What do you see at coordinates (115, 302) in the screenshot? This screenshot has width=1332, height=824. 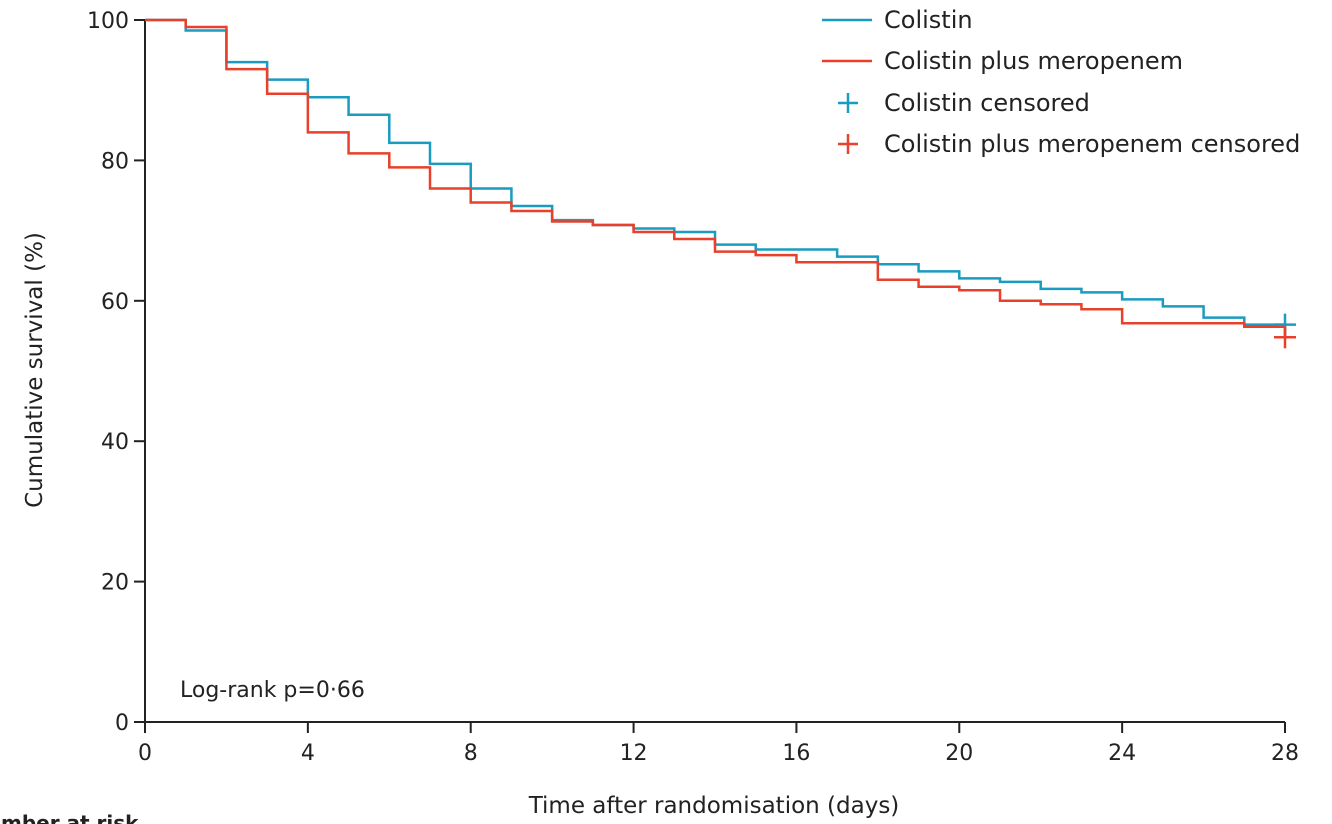 I see `y-tick-label: 60` at bounding box center [115, 302].